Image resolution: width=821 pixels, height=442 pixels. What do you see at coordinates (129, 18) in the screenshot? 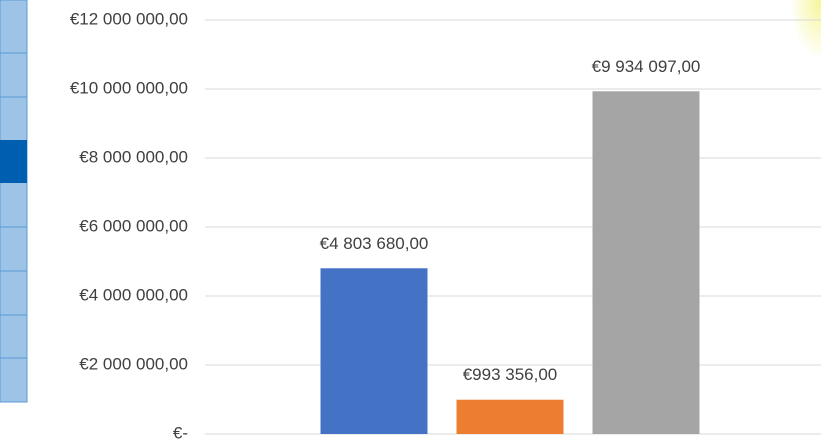
I see `y-tick-label: €12 000 000,00` at bounding box center [129, 18].